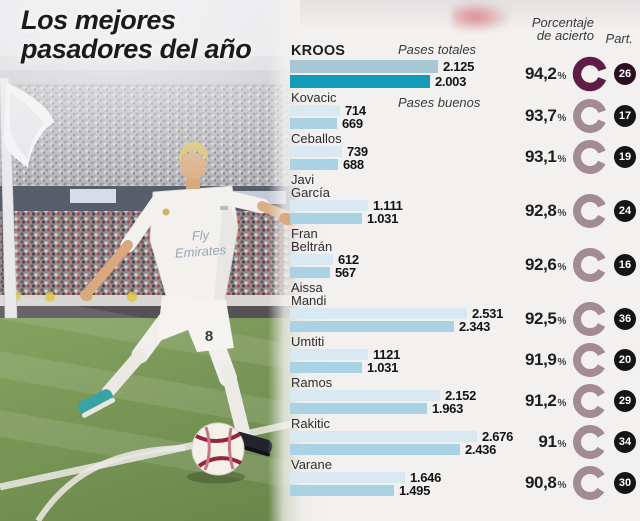  I want to click on good-passes-bar-line: 2.343, so click(463, 326).